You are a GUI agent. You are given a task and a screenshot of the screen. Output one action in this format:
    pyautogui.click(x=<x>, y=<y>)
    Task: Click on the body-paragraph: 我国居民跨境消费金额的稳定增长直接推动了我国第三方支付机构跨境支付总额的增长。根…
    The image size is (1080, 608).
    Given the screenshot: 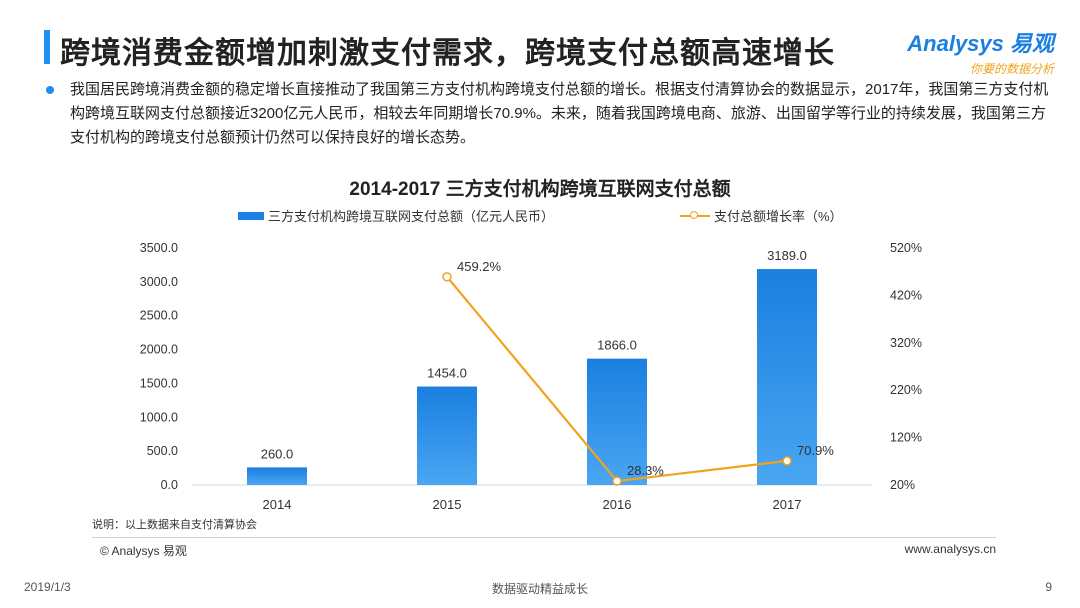 What is the action you would take?
    pyautogui.click(x=559, y=113)
    